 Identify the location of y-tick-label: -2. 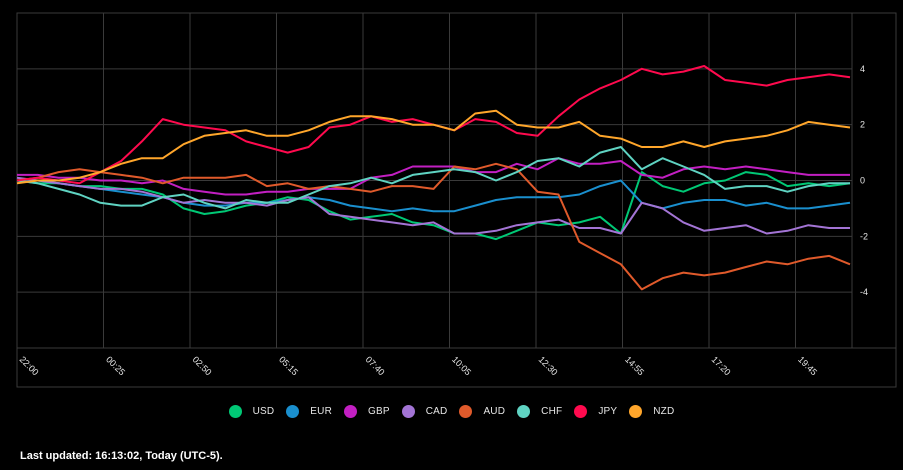
(864, 236).